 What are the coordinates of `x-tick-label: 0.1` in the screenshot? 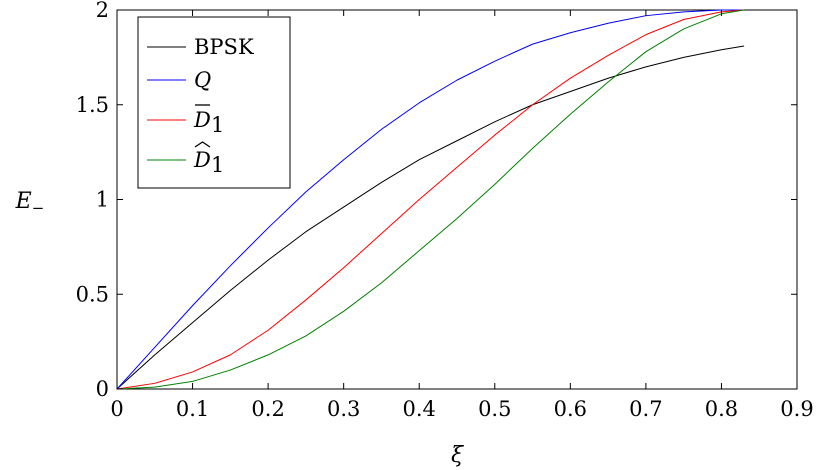 It's located at (192, 409).